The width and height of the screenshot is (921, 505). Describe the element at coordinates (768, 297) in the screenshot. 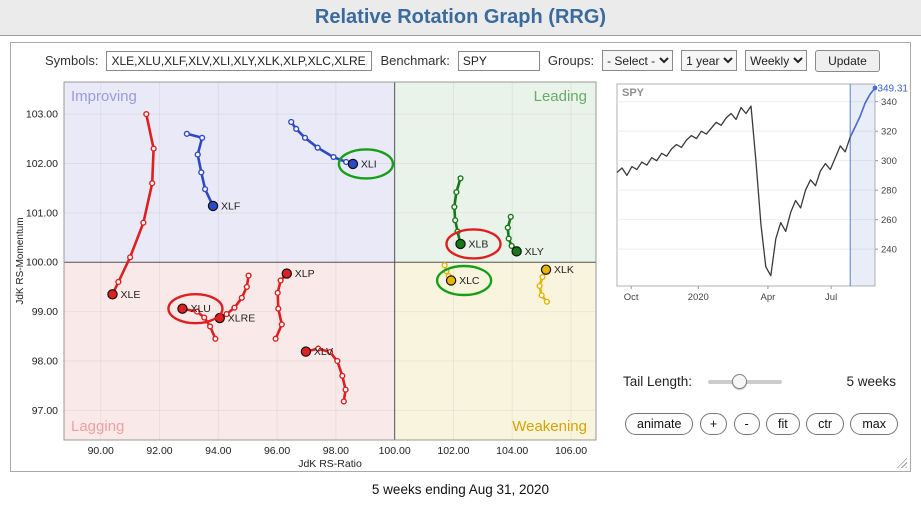

I see `svg-text: Apr` at that location.